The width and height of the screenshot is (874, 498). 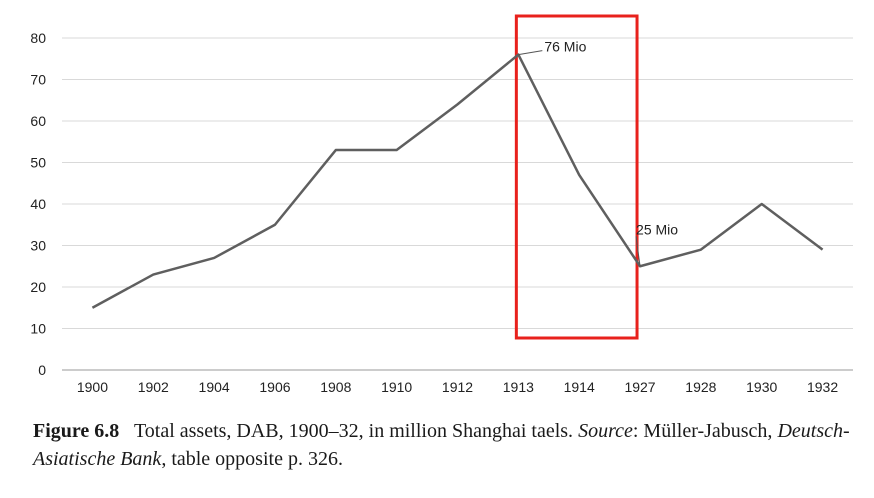 What do you see at coordinates (76, 431) in the screenshot?
I see `figure-label: Figure 6.8` at bounding box center [76, 431].